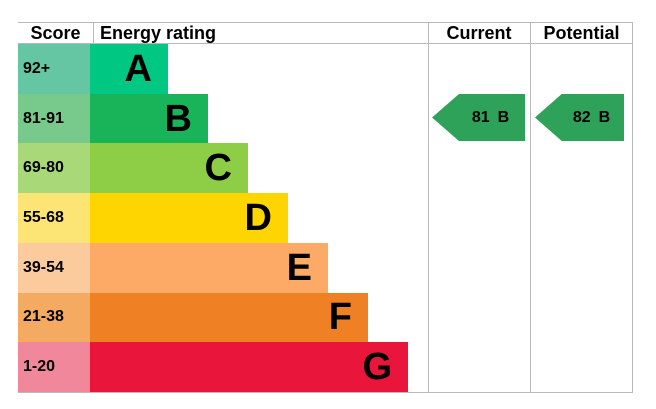  Describe the element at coordinates (93, 32) in the screenshot. I see `score-column-divider` at that location.